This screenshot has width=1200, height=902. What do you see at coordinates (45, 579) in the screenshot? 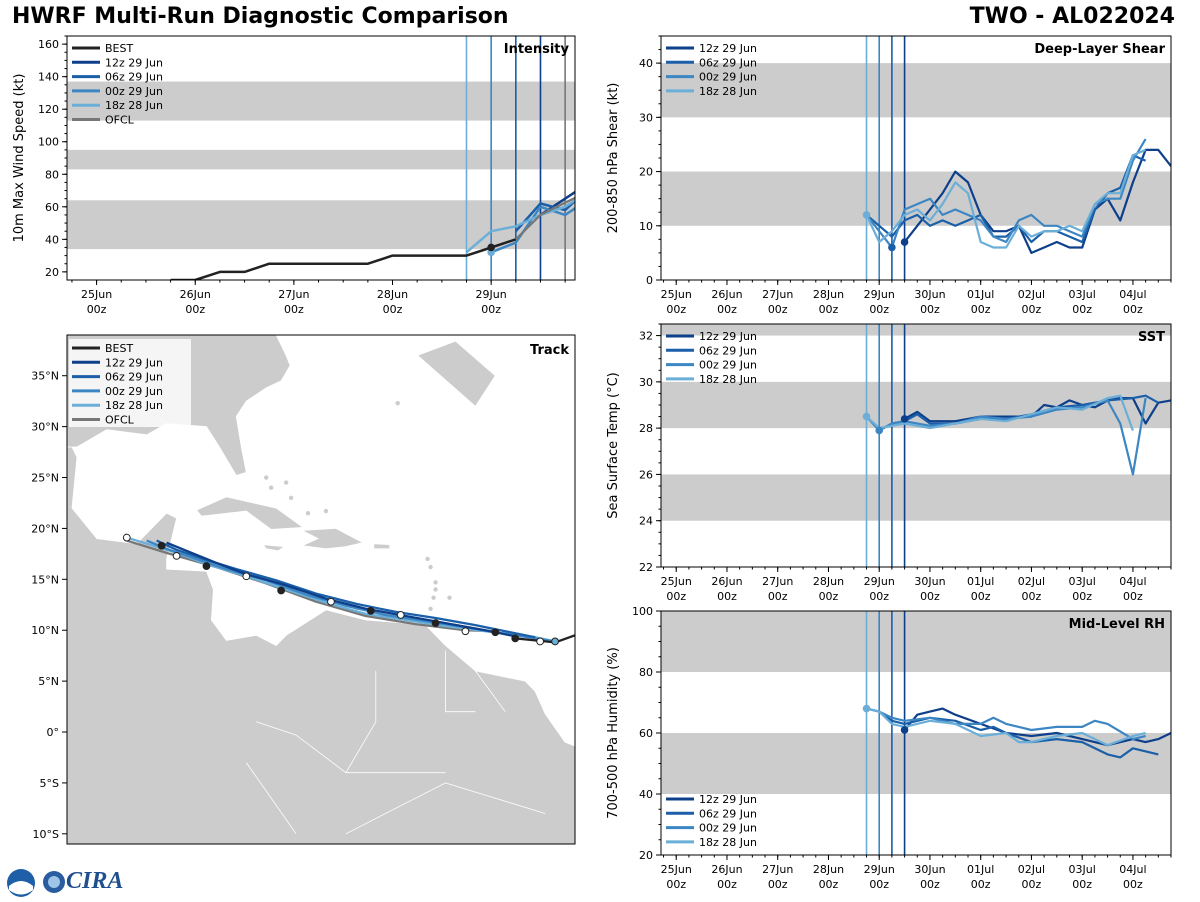
I see `lat-tick-label: 15°N` at bounding box center [45, 579].